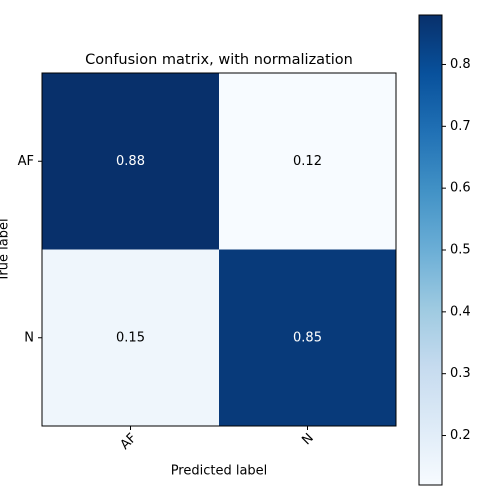 This screenshot has width=500, height=500. I want to click on colorbar-tick-label: 0.7, so click(460, 126).